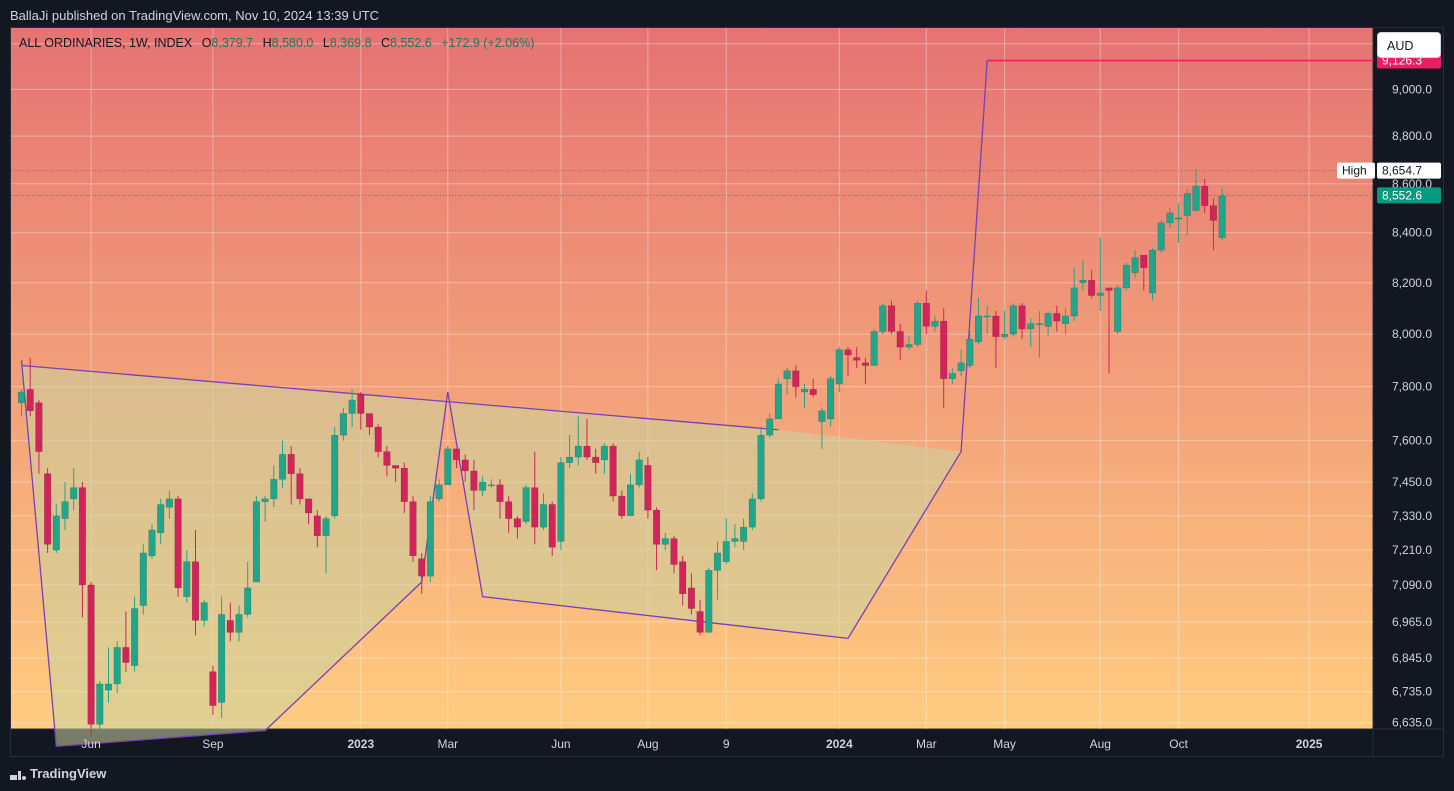  What do you see at coordinates (58, 773) in the screenshot?
I see `tradingview-logo: TradingView` at bounding box center [58, 773].